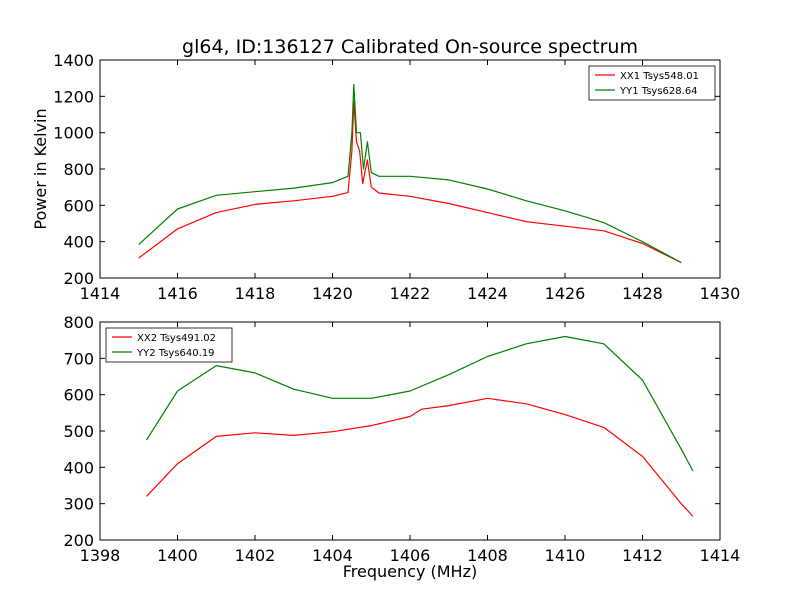 Image resolution: width=800 pixels, height=604 pixels. I want to click on top-x-tick-label: 1424, so click(487, 293).